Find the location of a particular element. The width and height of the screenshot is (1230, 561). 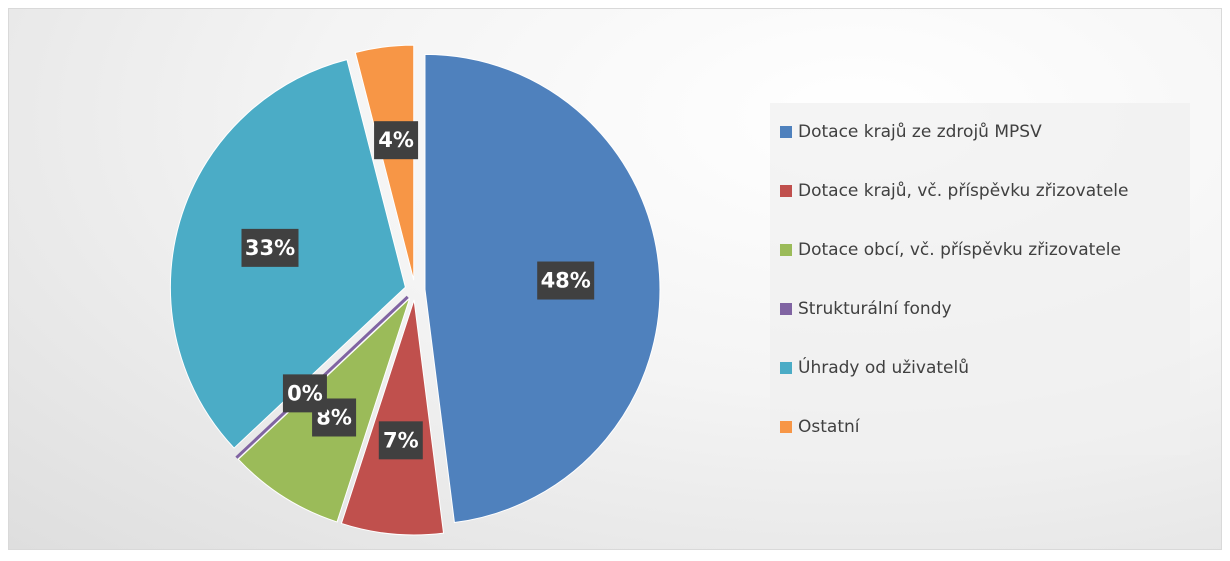

legend-label: Ostatní is located at coordinates (829, 427).